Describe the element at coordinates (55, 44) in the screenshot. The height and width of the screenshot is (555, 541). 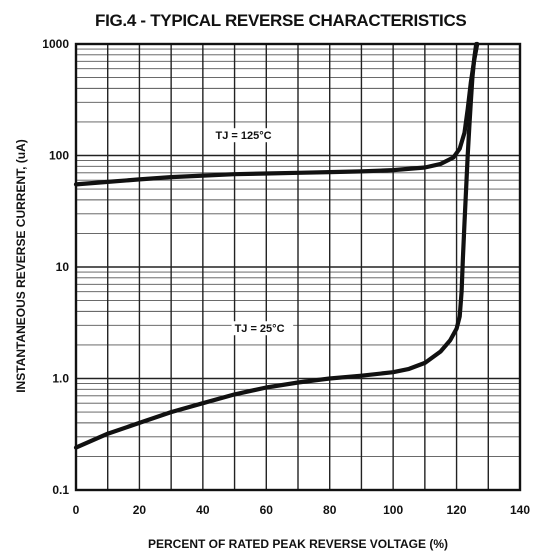
I see `y-tick-label: 1000` at that location.